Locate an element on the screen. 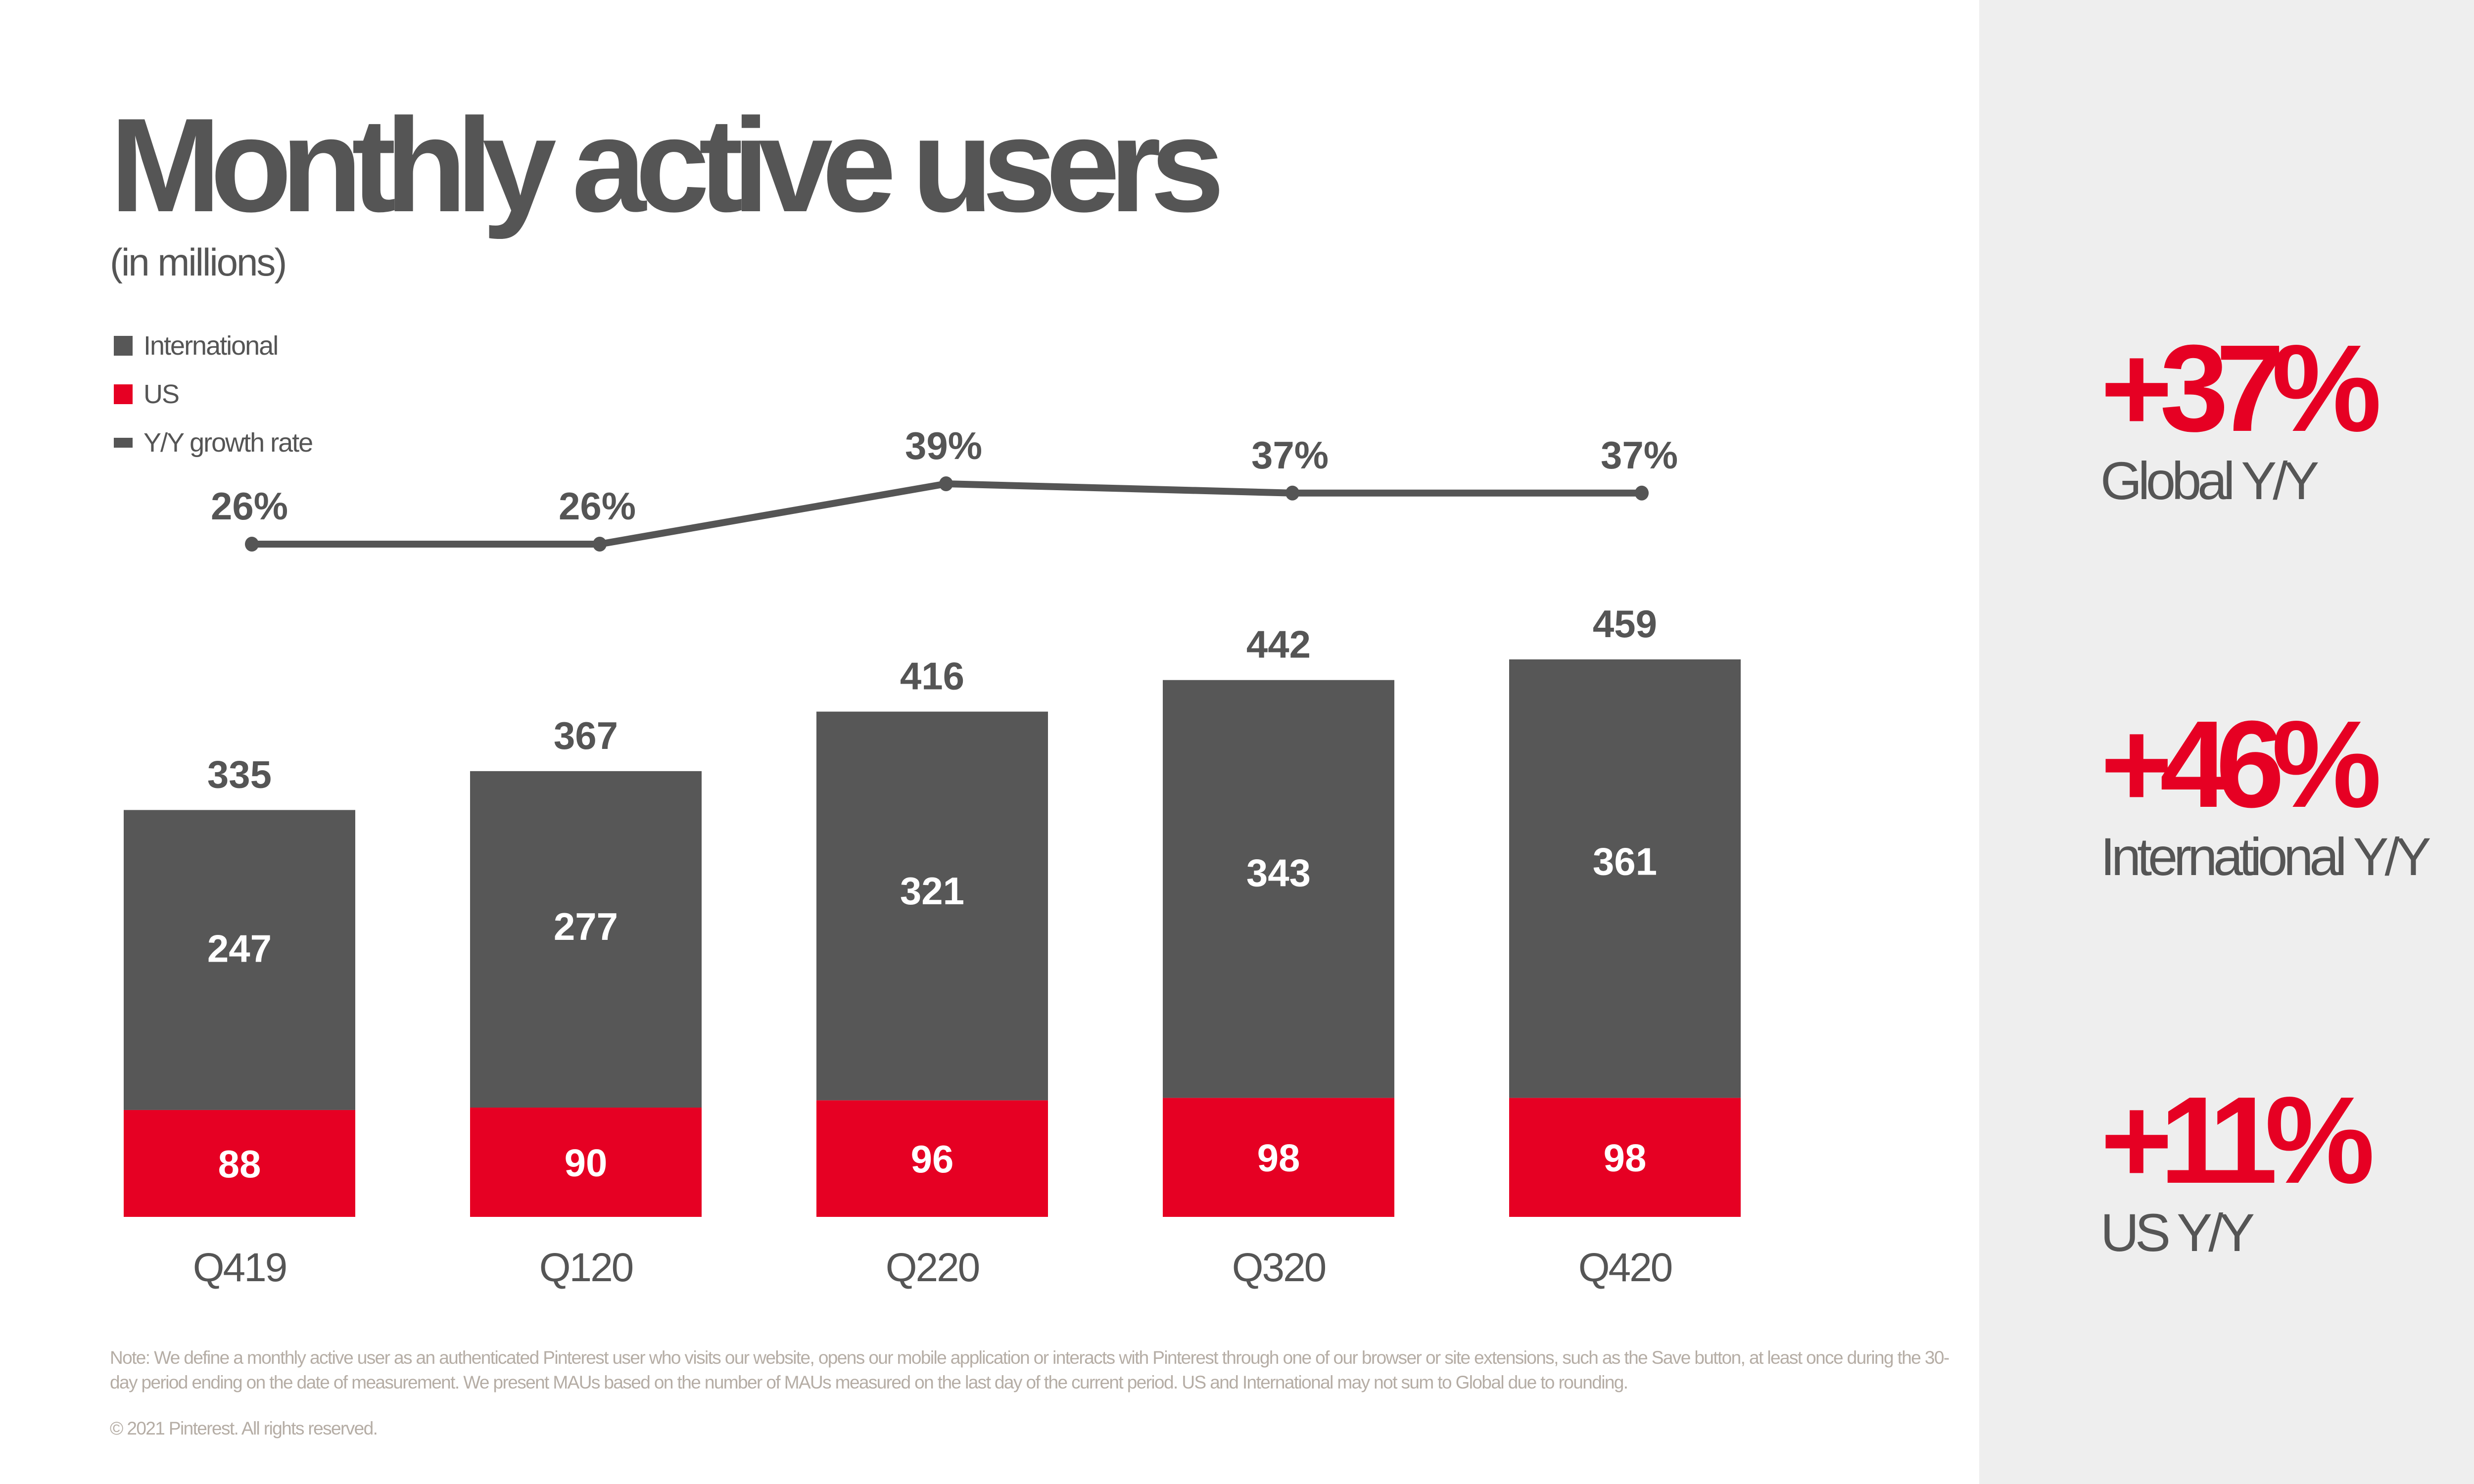  legend-swatch-international is located at coordinates (124, 346).